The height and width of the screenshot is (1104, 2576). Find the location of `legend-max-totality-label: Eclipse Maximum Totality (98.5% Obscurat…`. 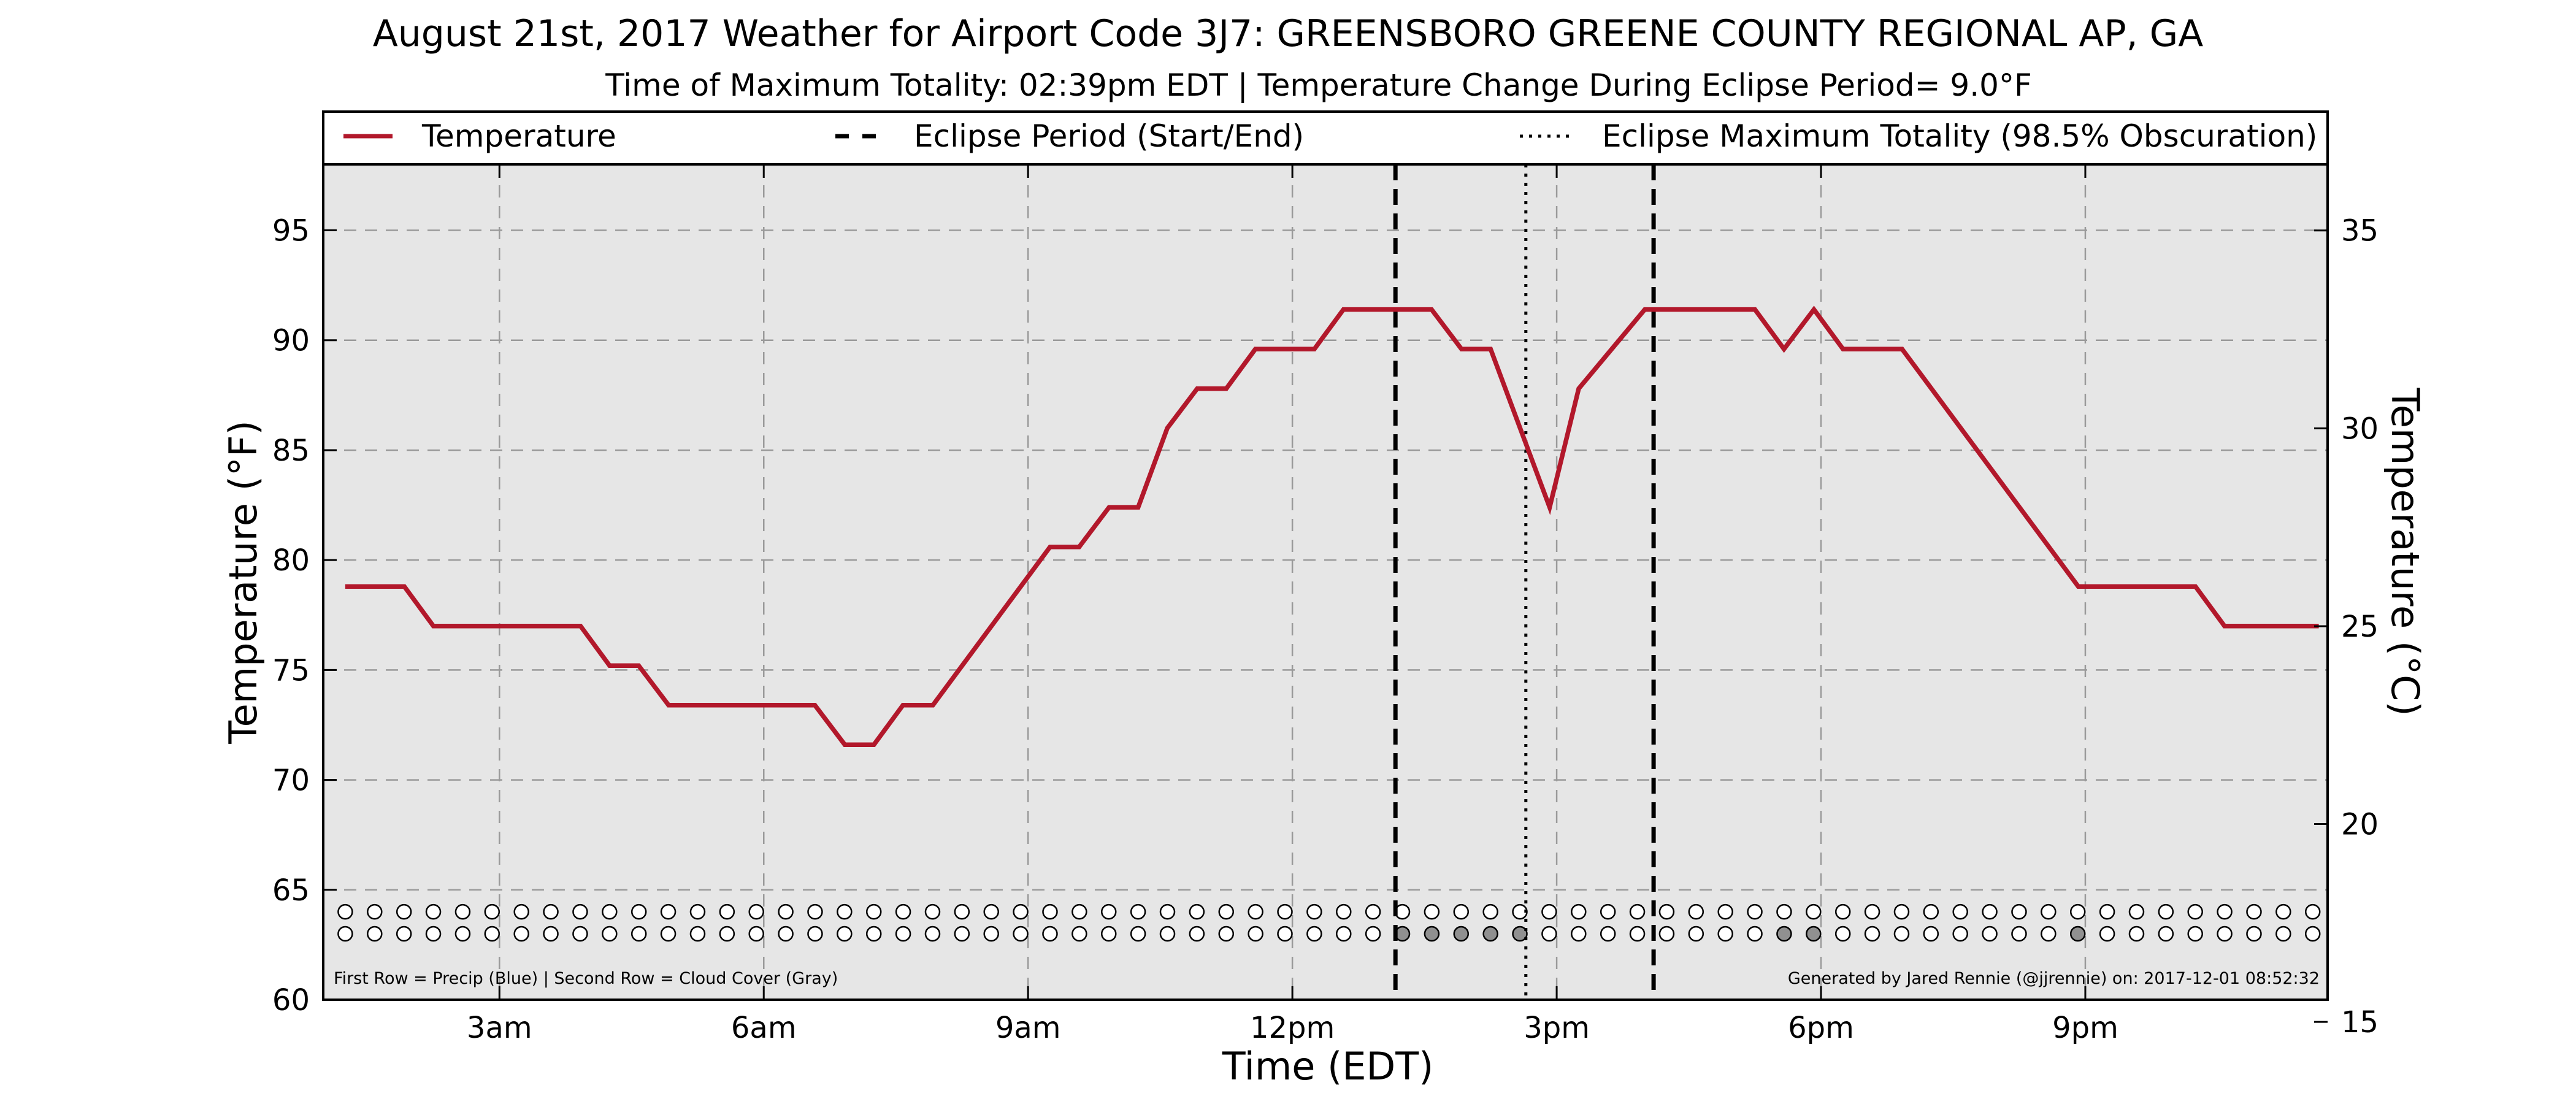

legend-max-totality-label: Eclipse Maximum Totality (98.5% Obscurat… is located at coordinates (1959, 136).